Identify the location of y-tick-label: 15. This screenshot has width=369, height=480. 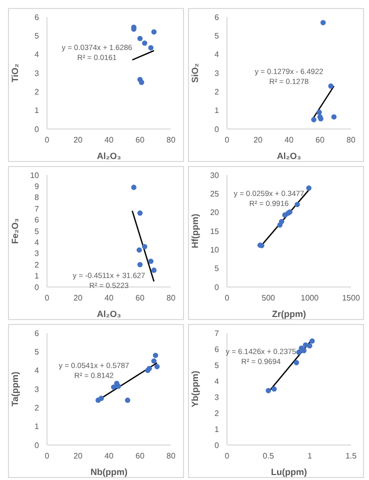
(215, 231).